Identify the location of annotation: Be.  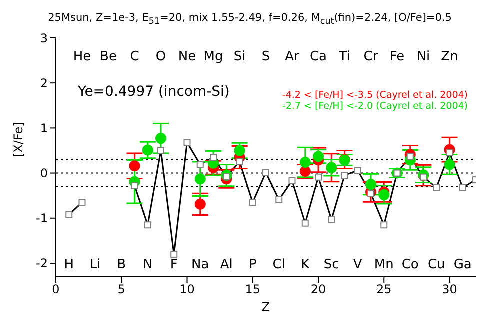
(108, 57).